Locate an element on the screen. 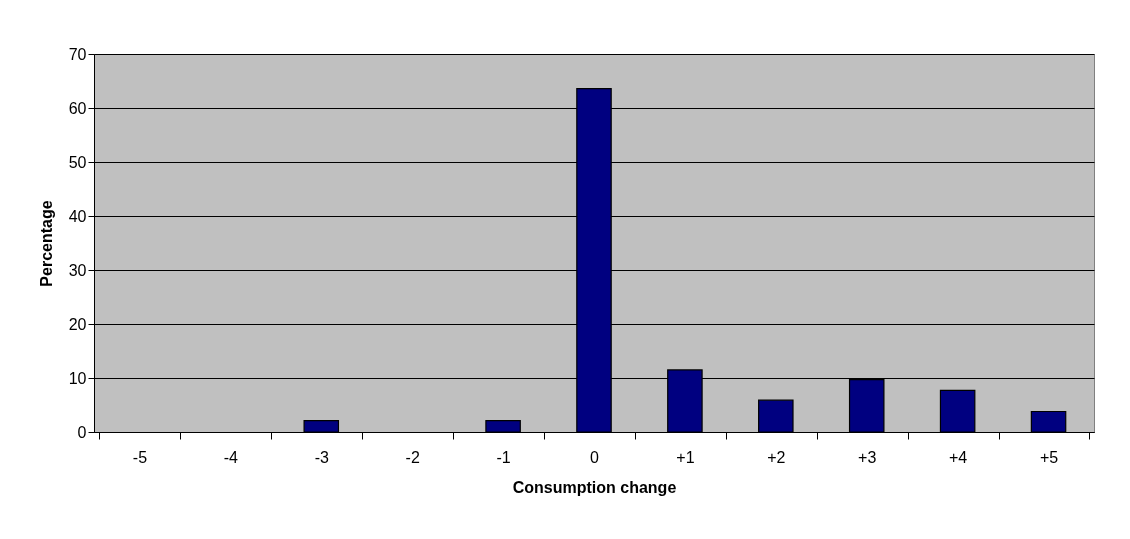 Image resolution: width=1130 pixels, height=539 pixels. y-tick-label: 10 is located at coordinates (77, 378).